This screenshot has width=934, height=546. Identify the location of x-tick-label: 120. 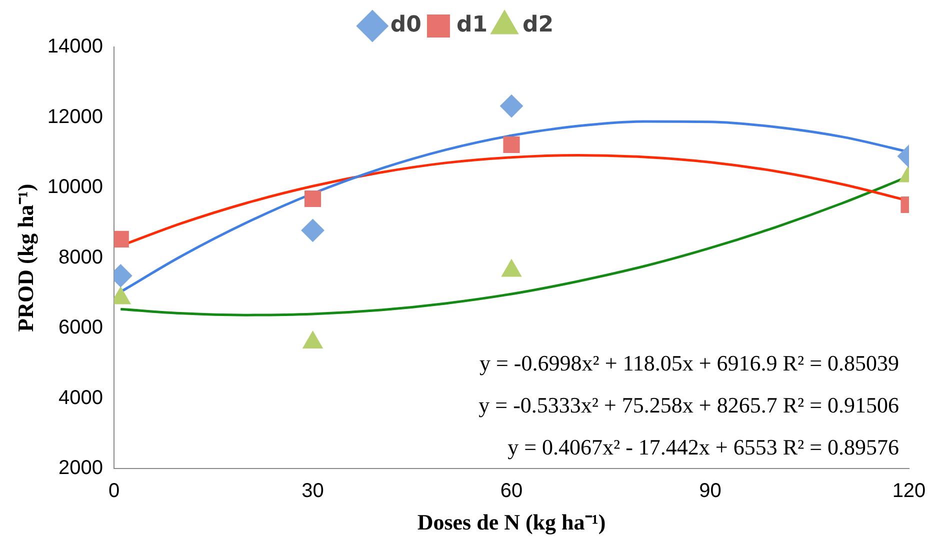
(909, 491).